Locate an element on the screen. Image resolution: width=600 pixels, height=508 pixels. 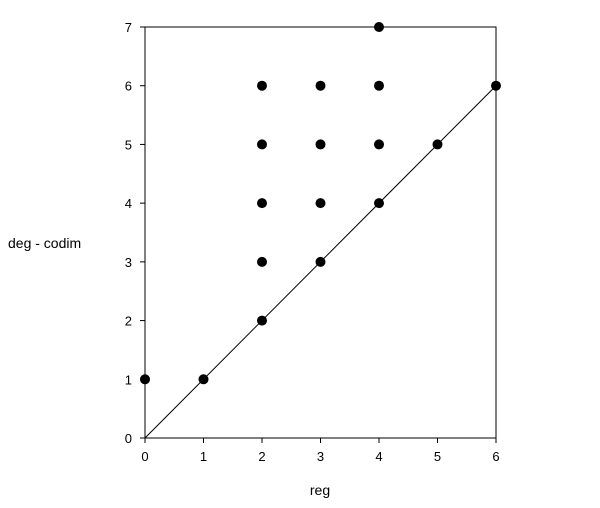
y-tick-label: 0 is located at coordinates (128, 438).